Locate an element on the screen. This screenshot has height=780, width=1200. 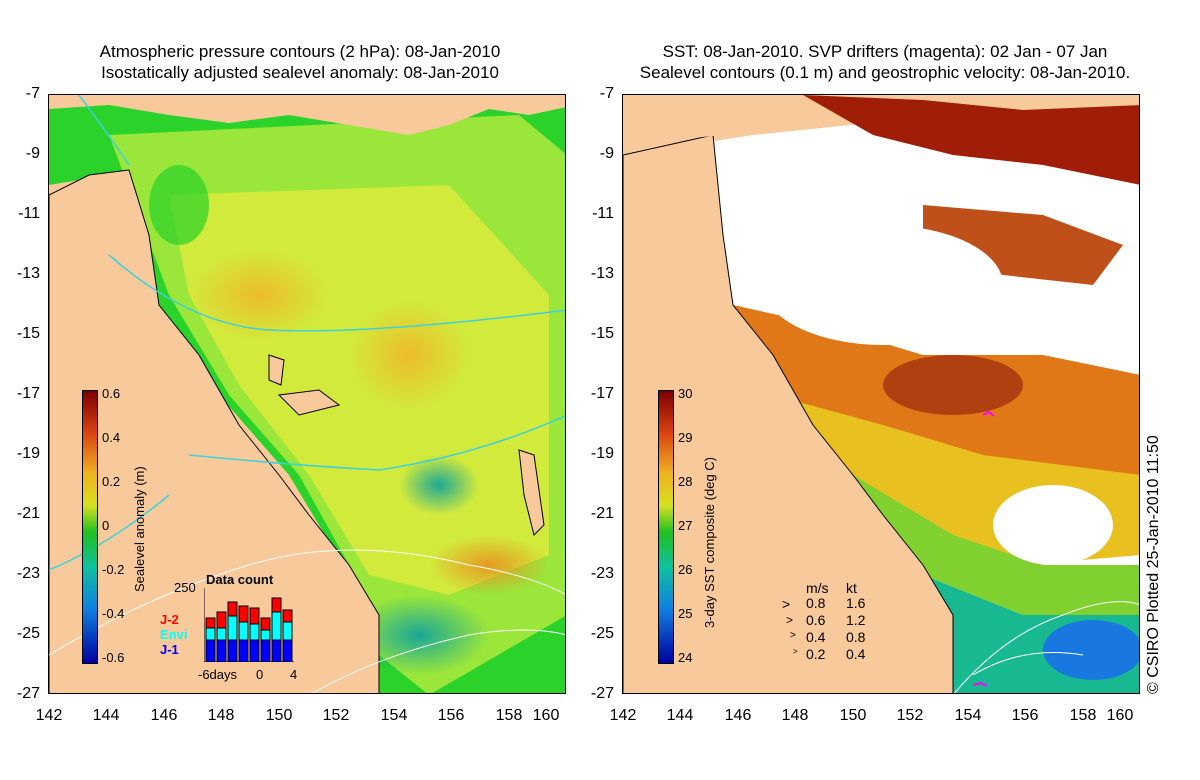
right-xtick: 150 is located at coordinates (853, 715).